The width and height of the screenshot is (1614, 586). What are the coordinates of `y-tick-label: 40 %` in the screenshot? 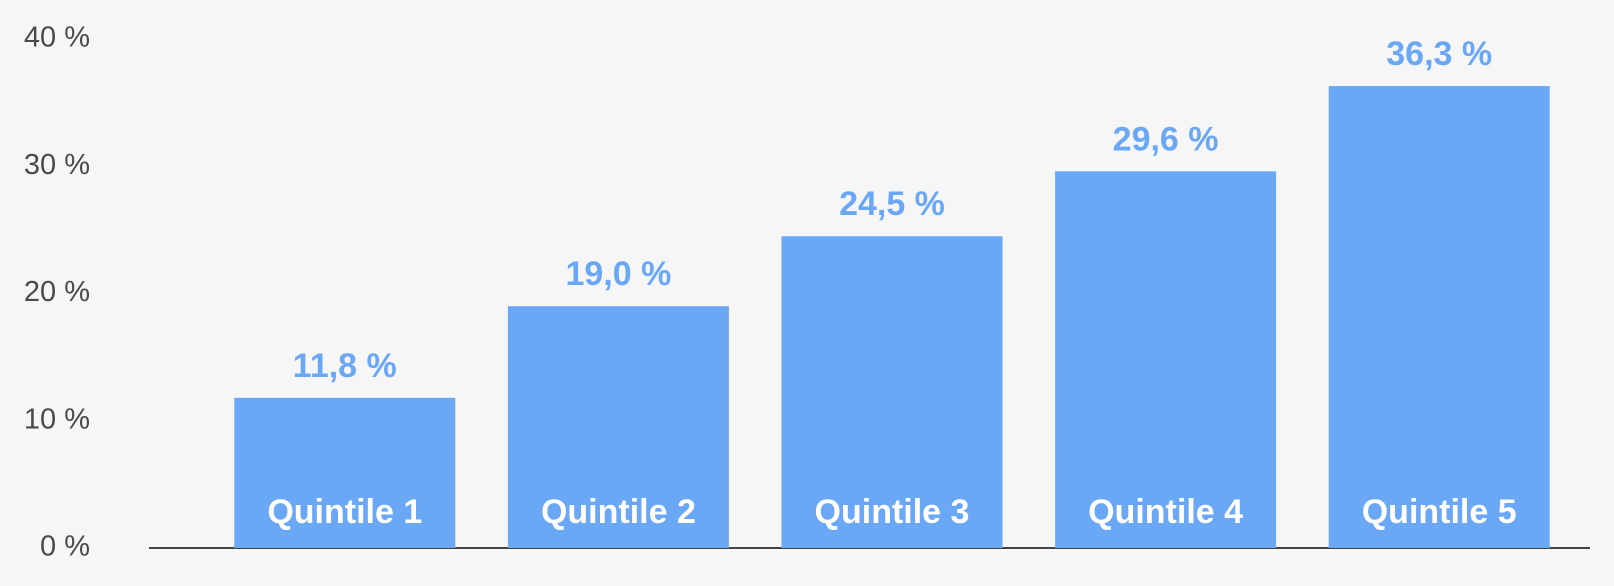 It's located at (57, 38).